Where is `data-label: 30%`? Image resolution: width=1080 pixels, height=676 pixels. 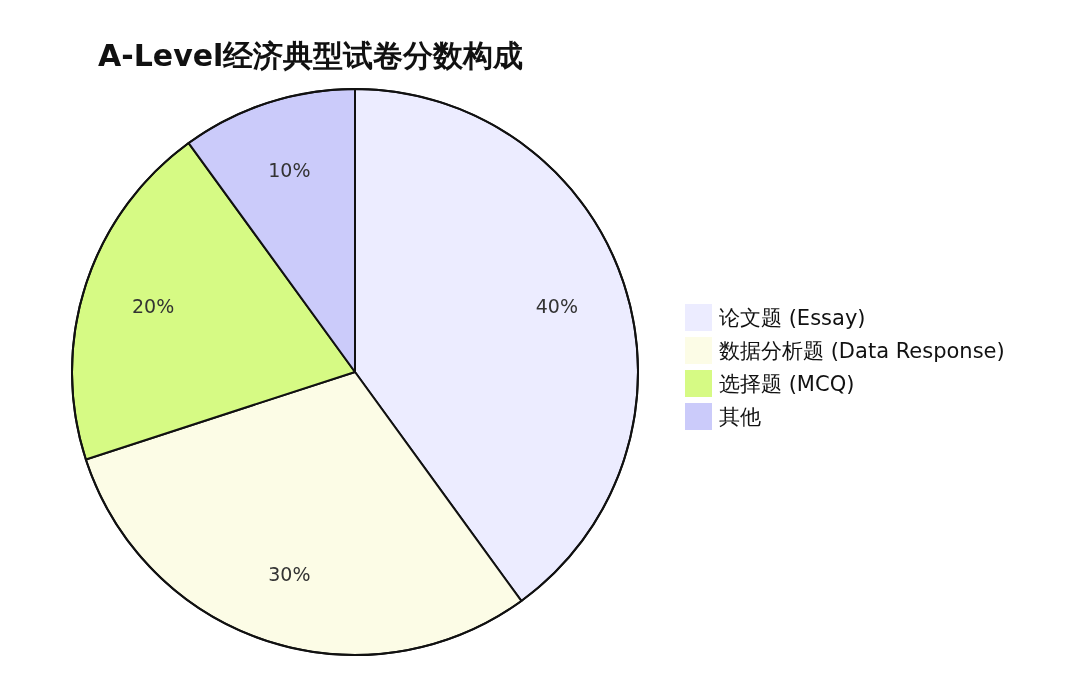 data-label: 30% is located at coordinates (289, 573).